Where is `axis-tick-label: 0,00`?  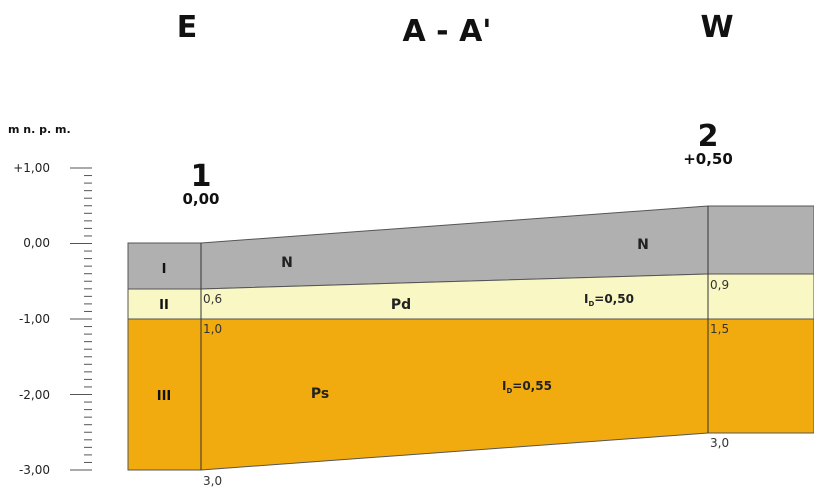
axis-tick-label: 0,00 is located at coordinates (36, 243).